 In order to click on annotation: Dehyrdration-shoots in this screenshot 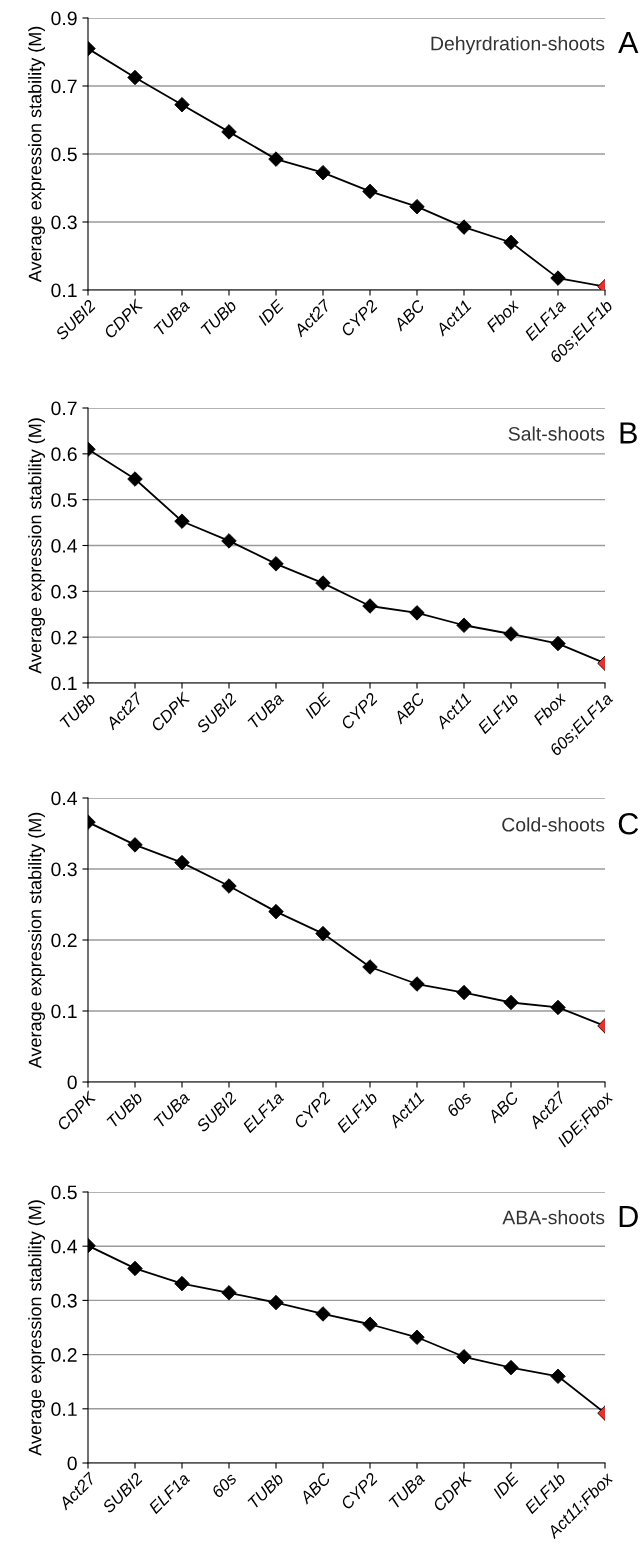, I will do `click(518, 45)`.